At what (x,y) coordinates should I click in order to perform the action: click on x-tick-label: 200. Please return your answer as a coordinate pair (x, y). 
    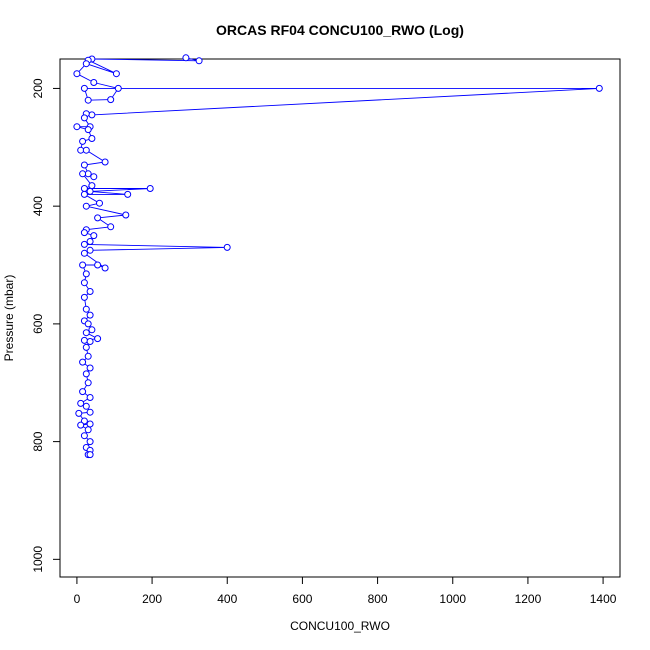
    Looking at the image, I should click on (152, 599).